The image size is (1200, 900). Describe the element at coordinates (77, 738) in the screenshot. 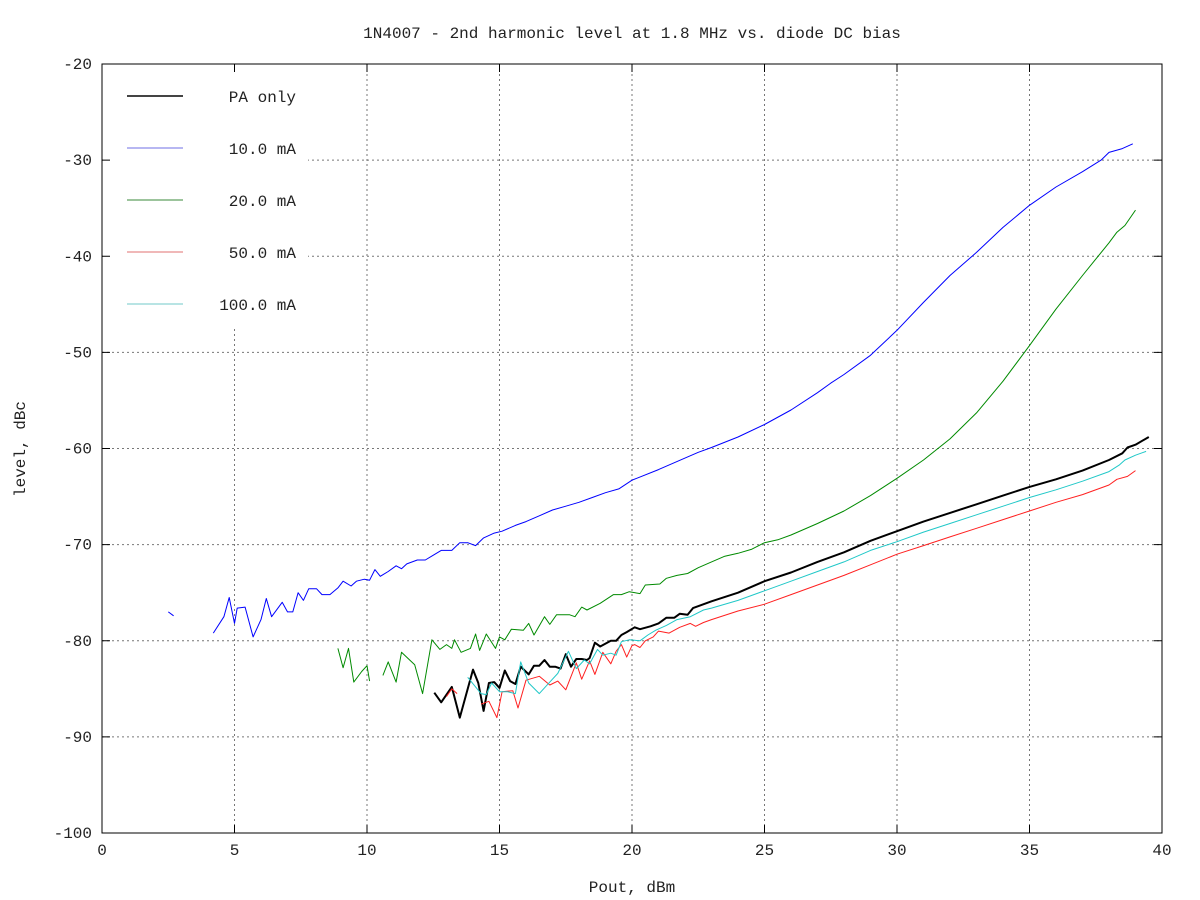

I see `y-tick-label: -90` at that location.